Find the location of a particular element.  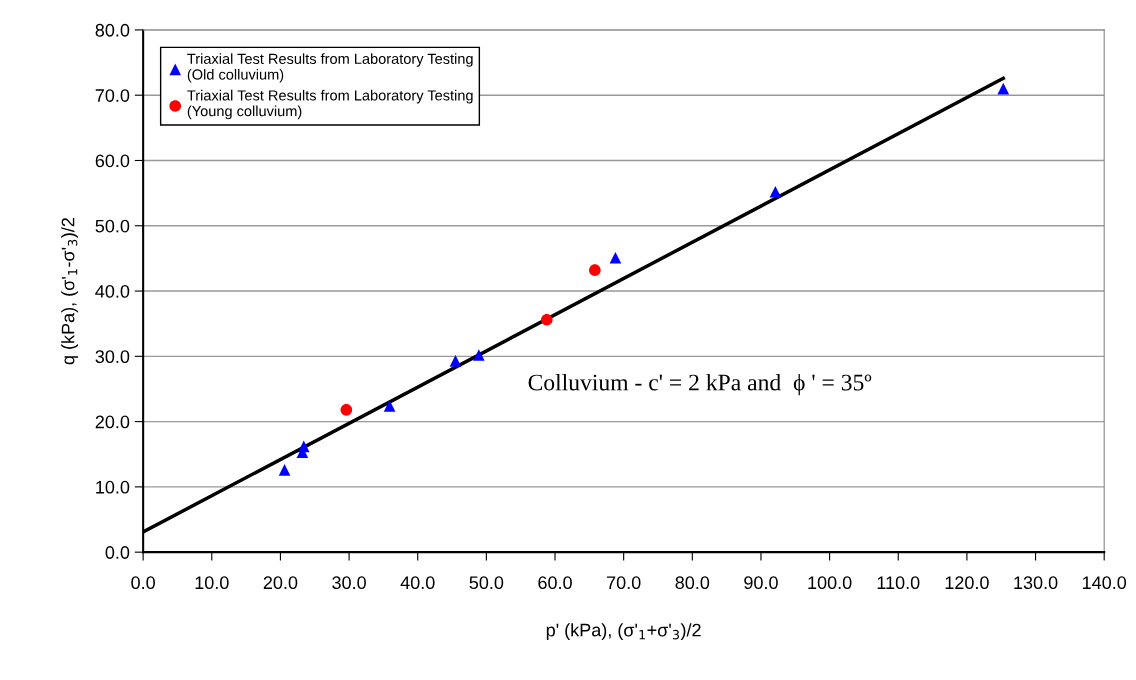

x-tick-label: 50.0 is located at coordinates (486, 583).